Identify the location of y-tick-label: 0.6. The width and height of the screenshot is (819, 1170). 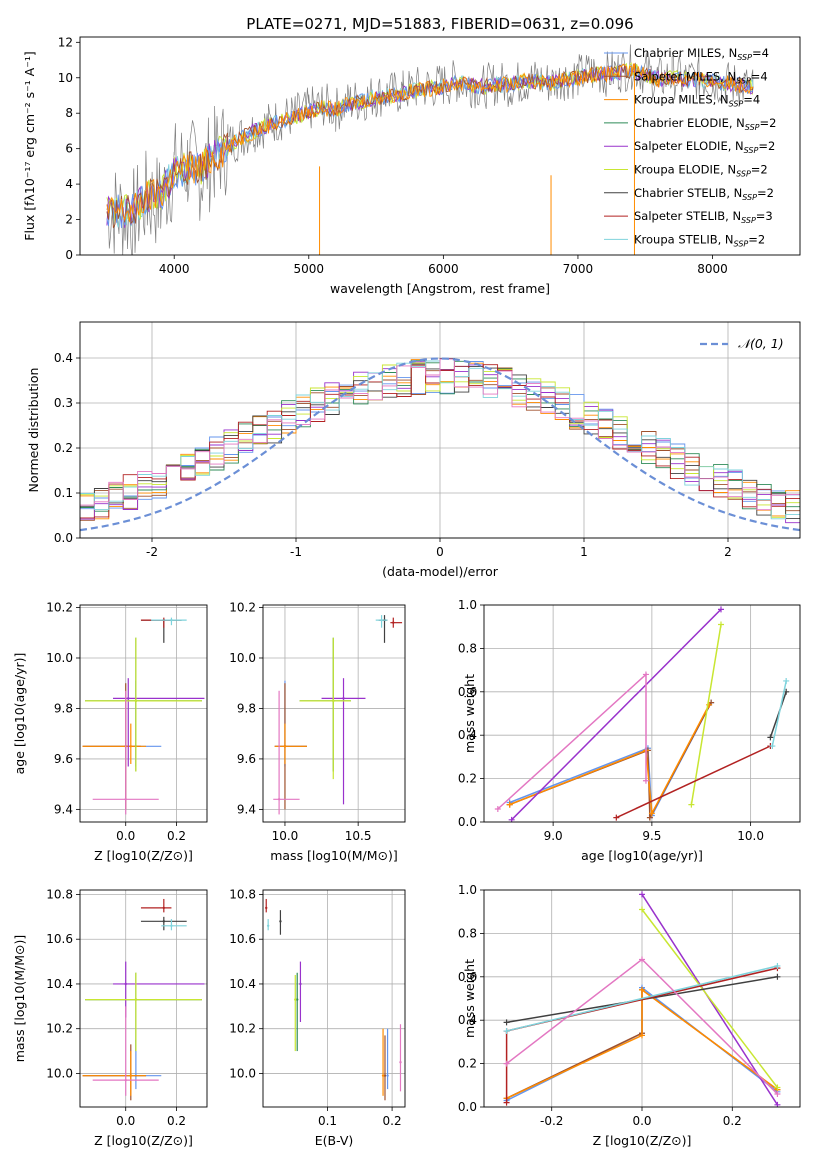
(467, 692).